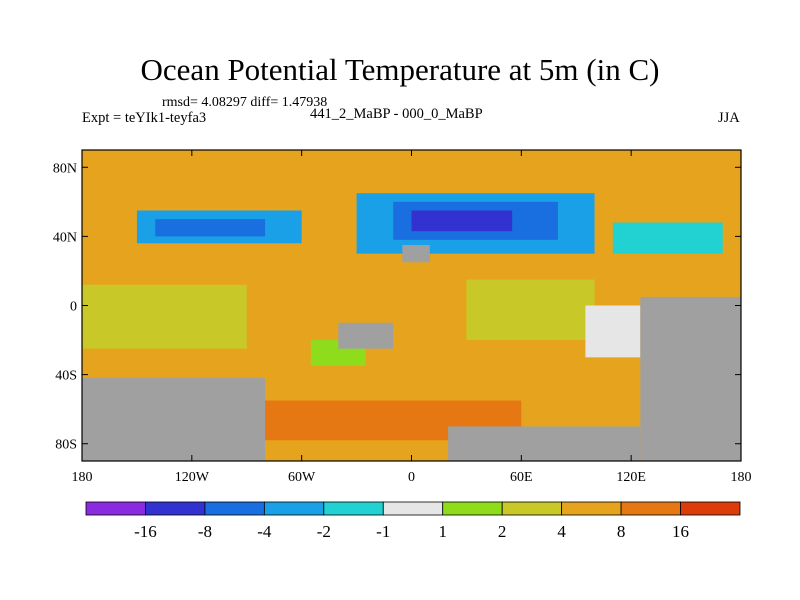 This screenshot has height=600, width=800. Describe the element at coordinates (73, 307) in the screenshot. I see `y-tick-label: 0` at that location.